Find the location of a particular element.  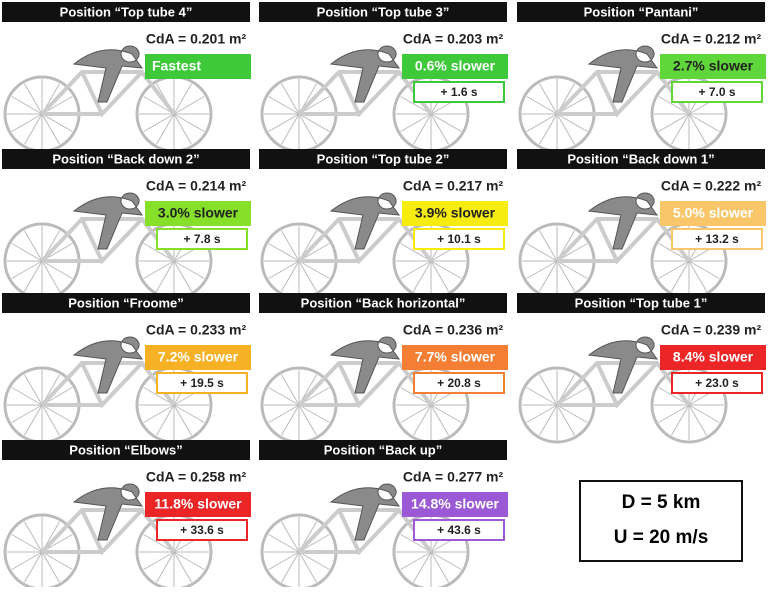

panel-title: Position “Top tube 2” is located at coordinates (383, 158).